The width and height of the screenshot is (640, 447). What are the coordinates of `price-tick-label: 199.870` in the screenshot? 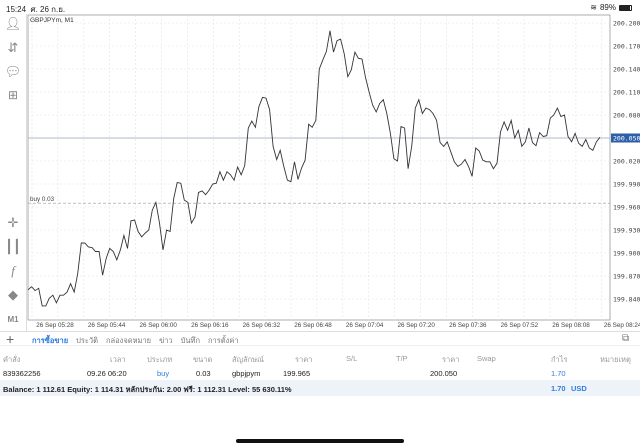 It's located at (626, 277).